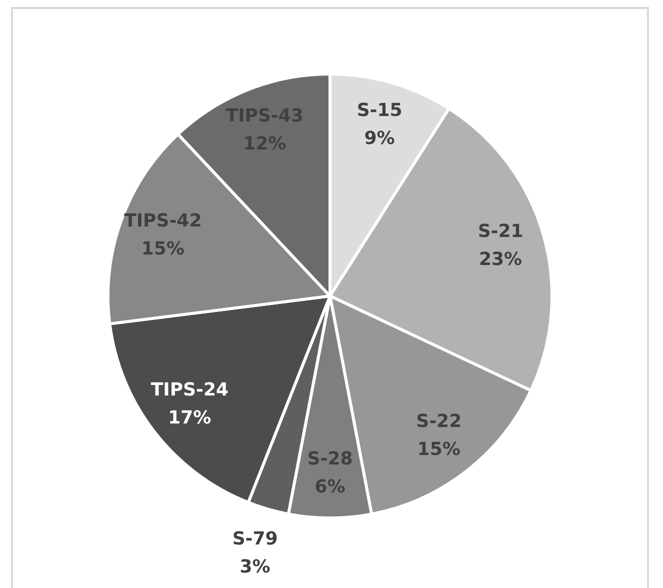 This screenshot has width=663, height=588. Describe the element at coordinates (330, 487) in the screenshot. I see `data-label: 6%` at that location.